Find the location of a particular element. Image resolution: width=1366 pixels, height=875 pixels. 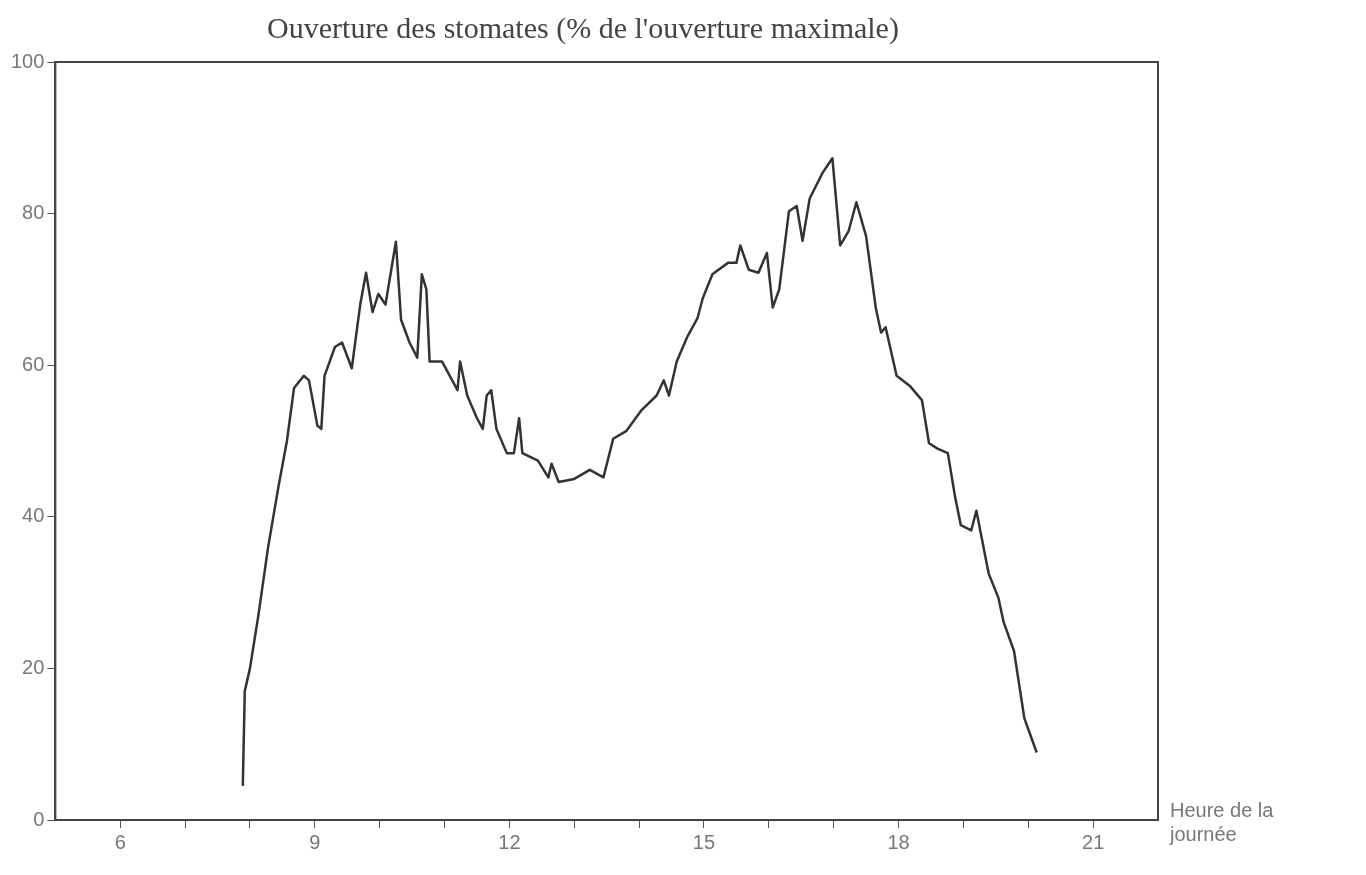

x-tick-label: 6 is located at coordinates (120, 841).